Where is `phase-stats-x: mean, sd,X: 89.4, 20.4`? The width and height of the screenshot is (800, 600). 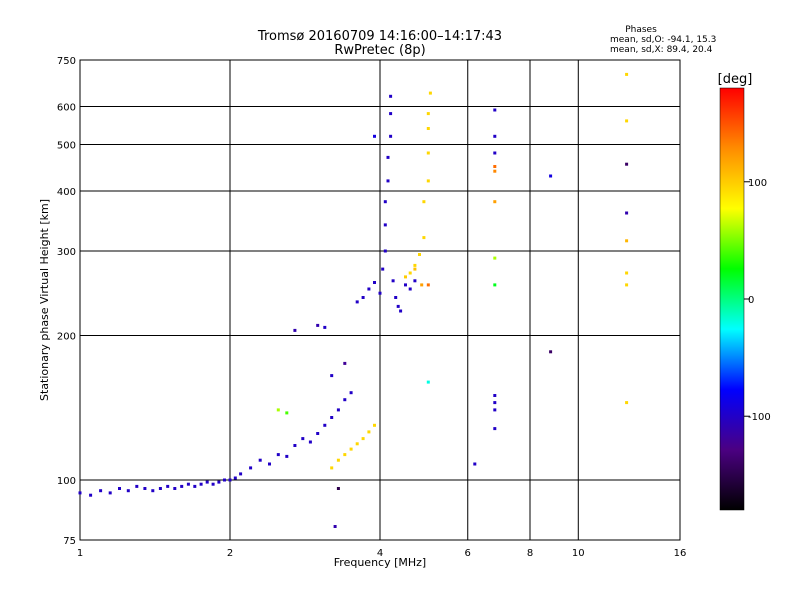
phase-stats-x: mean, sd,X: 89.4, 20.4 is located at coordinates (661, 50).